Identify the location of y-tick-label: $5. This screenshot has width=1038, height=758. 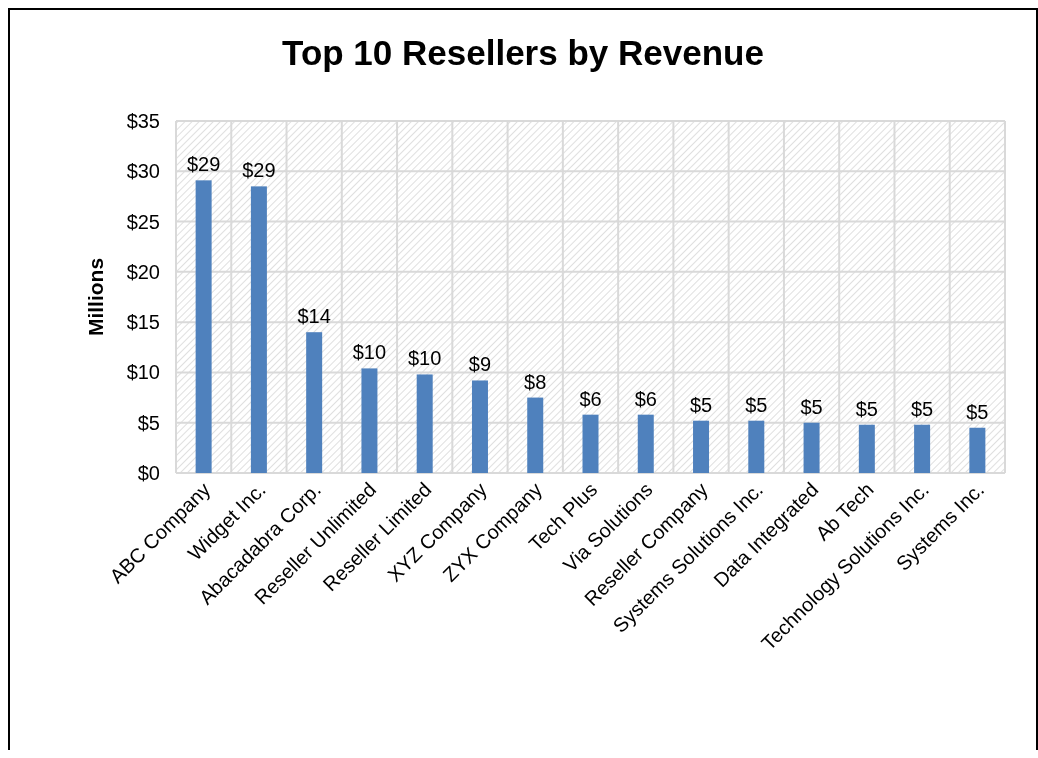
(148, 422).